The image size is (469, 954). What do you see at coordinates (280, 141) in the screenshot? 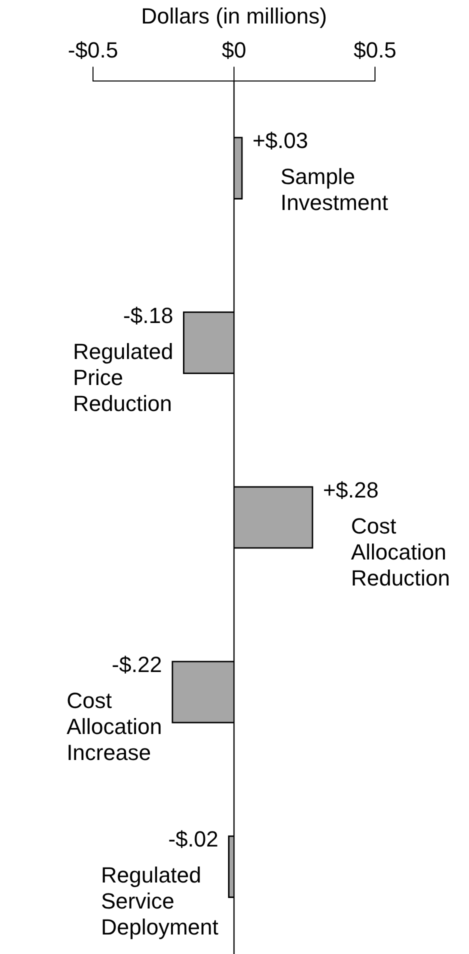
I see `data-label: +$.03` at bounding box center [280, 141].